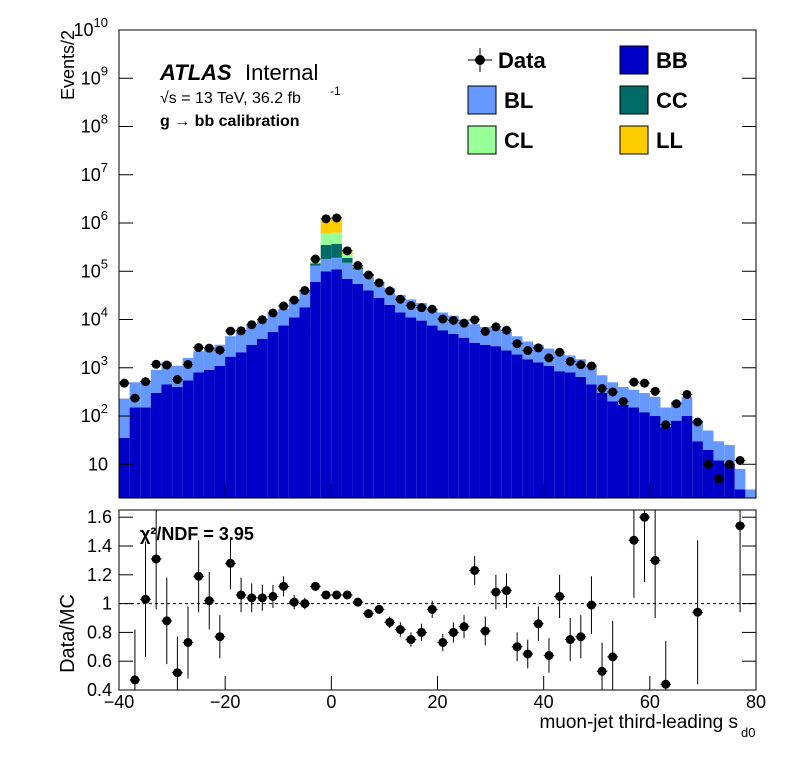 This screenshot has width=796, height=777. I want to click on x-tick-label: 0, so click(331, 702).